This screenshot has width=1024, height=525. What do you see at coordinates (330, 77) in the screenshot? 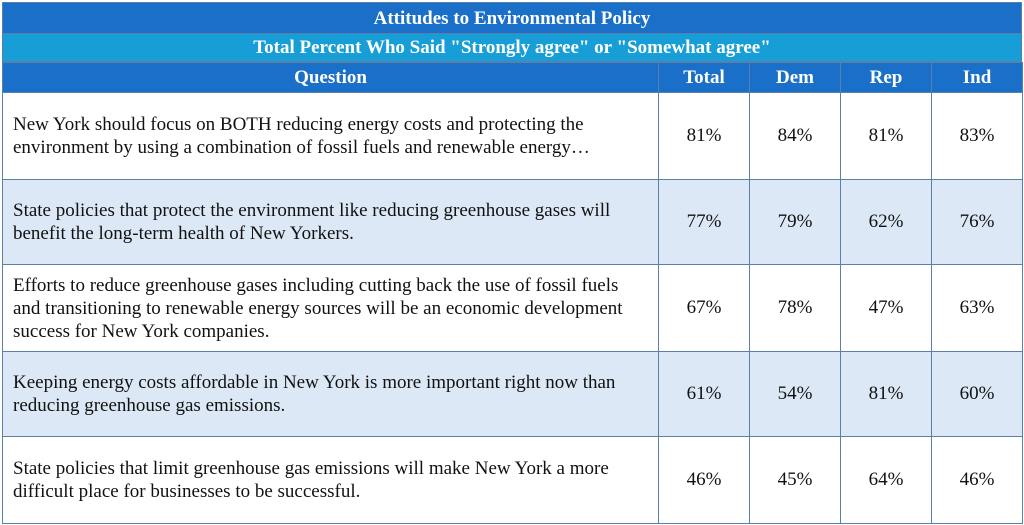
I see `column-header-question: Question` at bounding box center [330, 77].